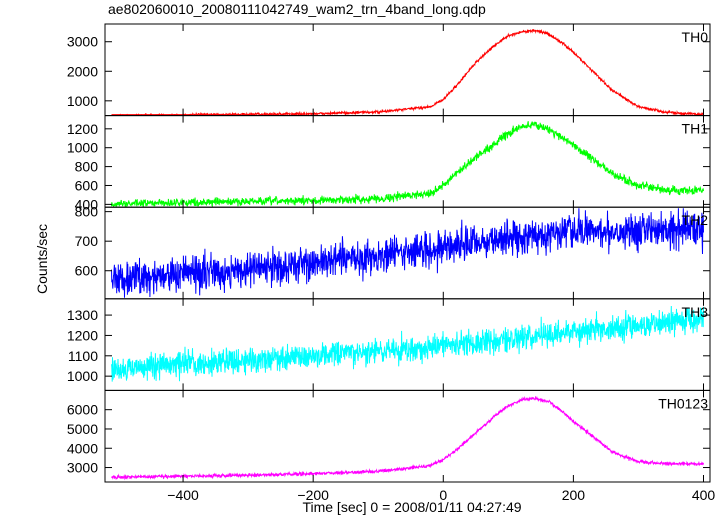 The height and width of the screenshot is (516, 724). I want to click on x-tick-label: 200, so click(574, 495).